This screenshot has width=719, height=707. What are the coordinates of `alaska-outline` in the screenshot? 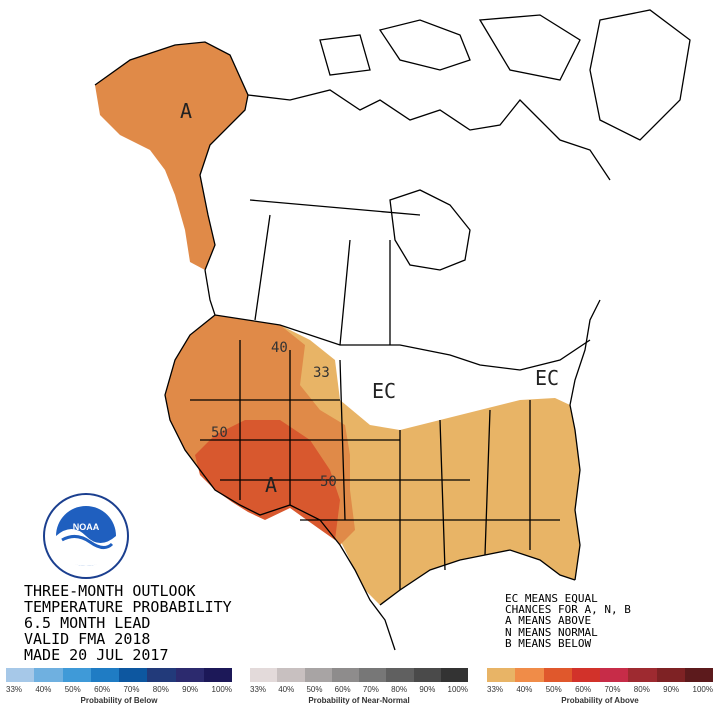 It's located at (171, 156).